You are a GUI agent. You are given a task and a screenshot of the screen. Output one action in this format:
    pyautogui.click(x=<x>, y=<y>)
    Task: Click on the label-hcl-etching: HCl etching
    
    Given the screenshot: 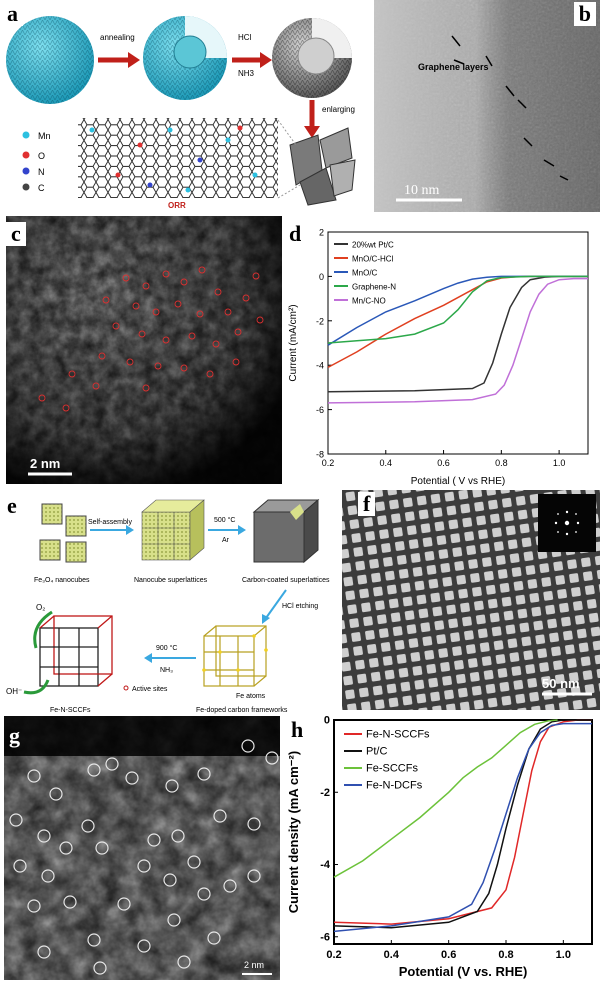 What is the action you would take?
    pyautogui.click(x=300, y=606)
    